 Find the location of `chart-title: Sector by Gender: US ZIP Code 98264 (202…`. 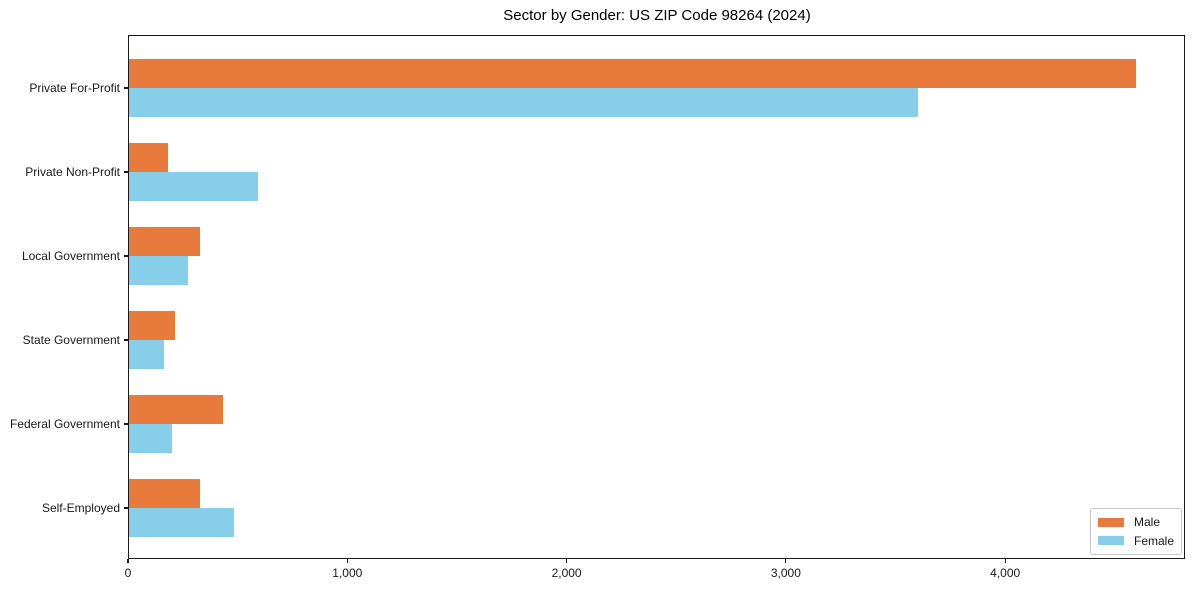

chart-title: Sector by Gender: US ZIP Code 98264 (202… is located at coordinates (657, 15).